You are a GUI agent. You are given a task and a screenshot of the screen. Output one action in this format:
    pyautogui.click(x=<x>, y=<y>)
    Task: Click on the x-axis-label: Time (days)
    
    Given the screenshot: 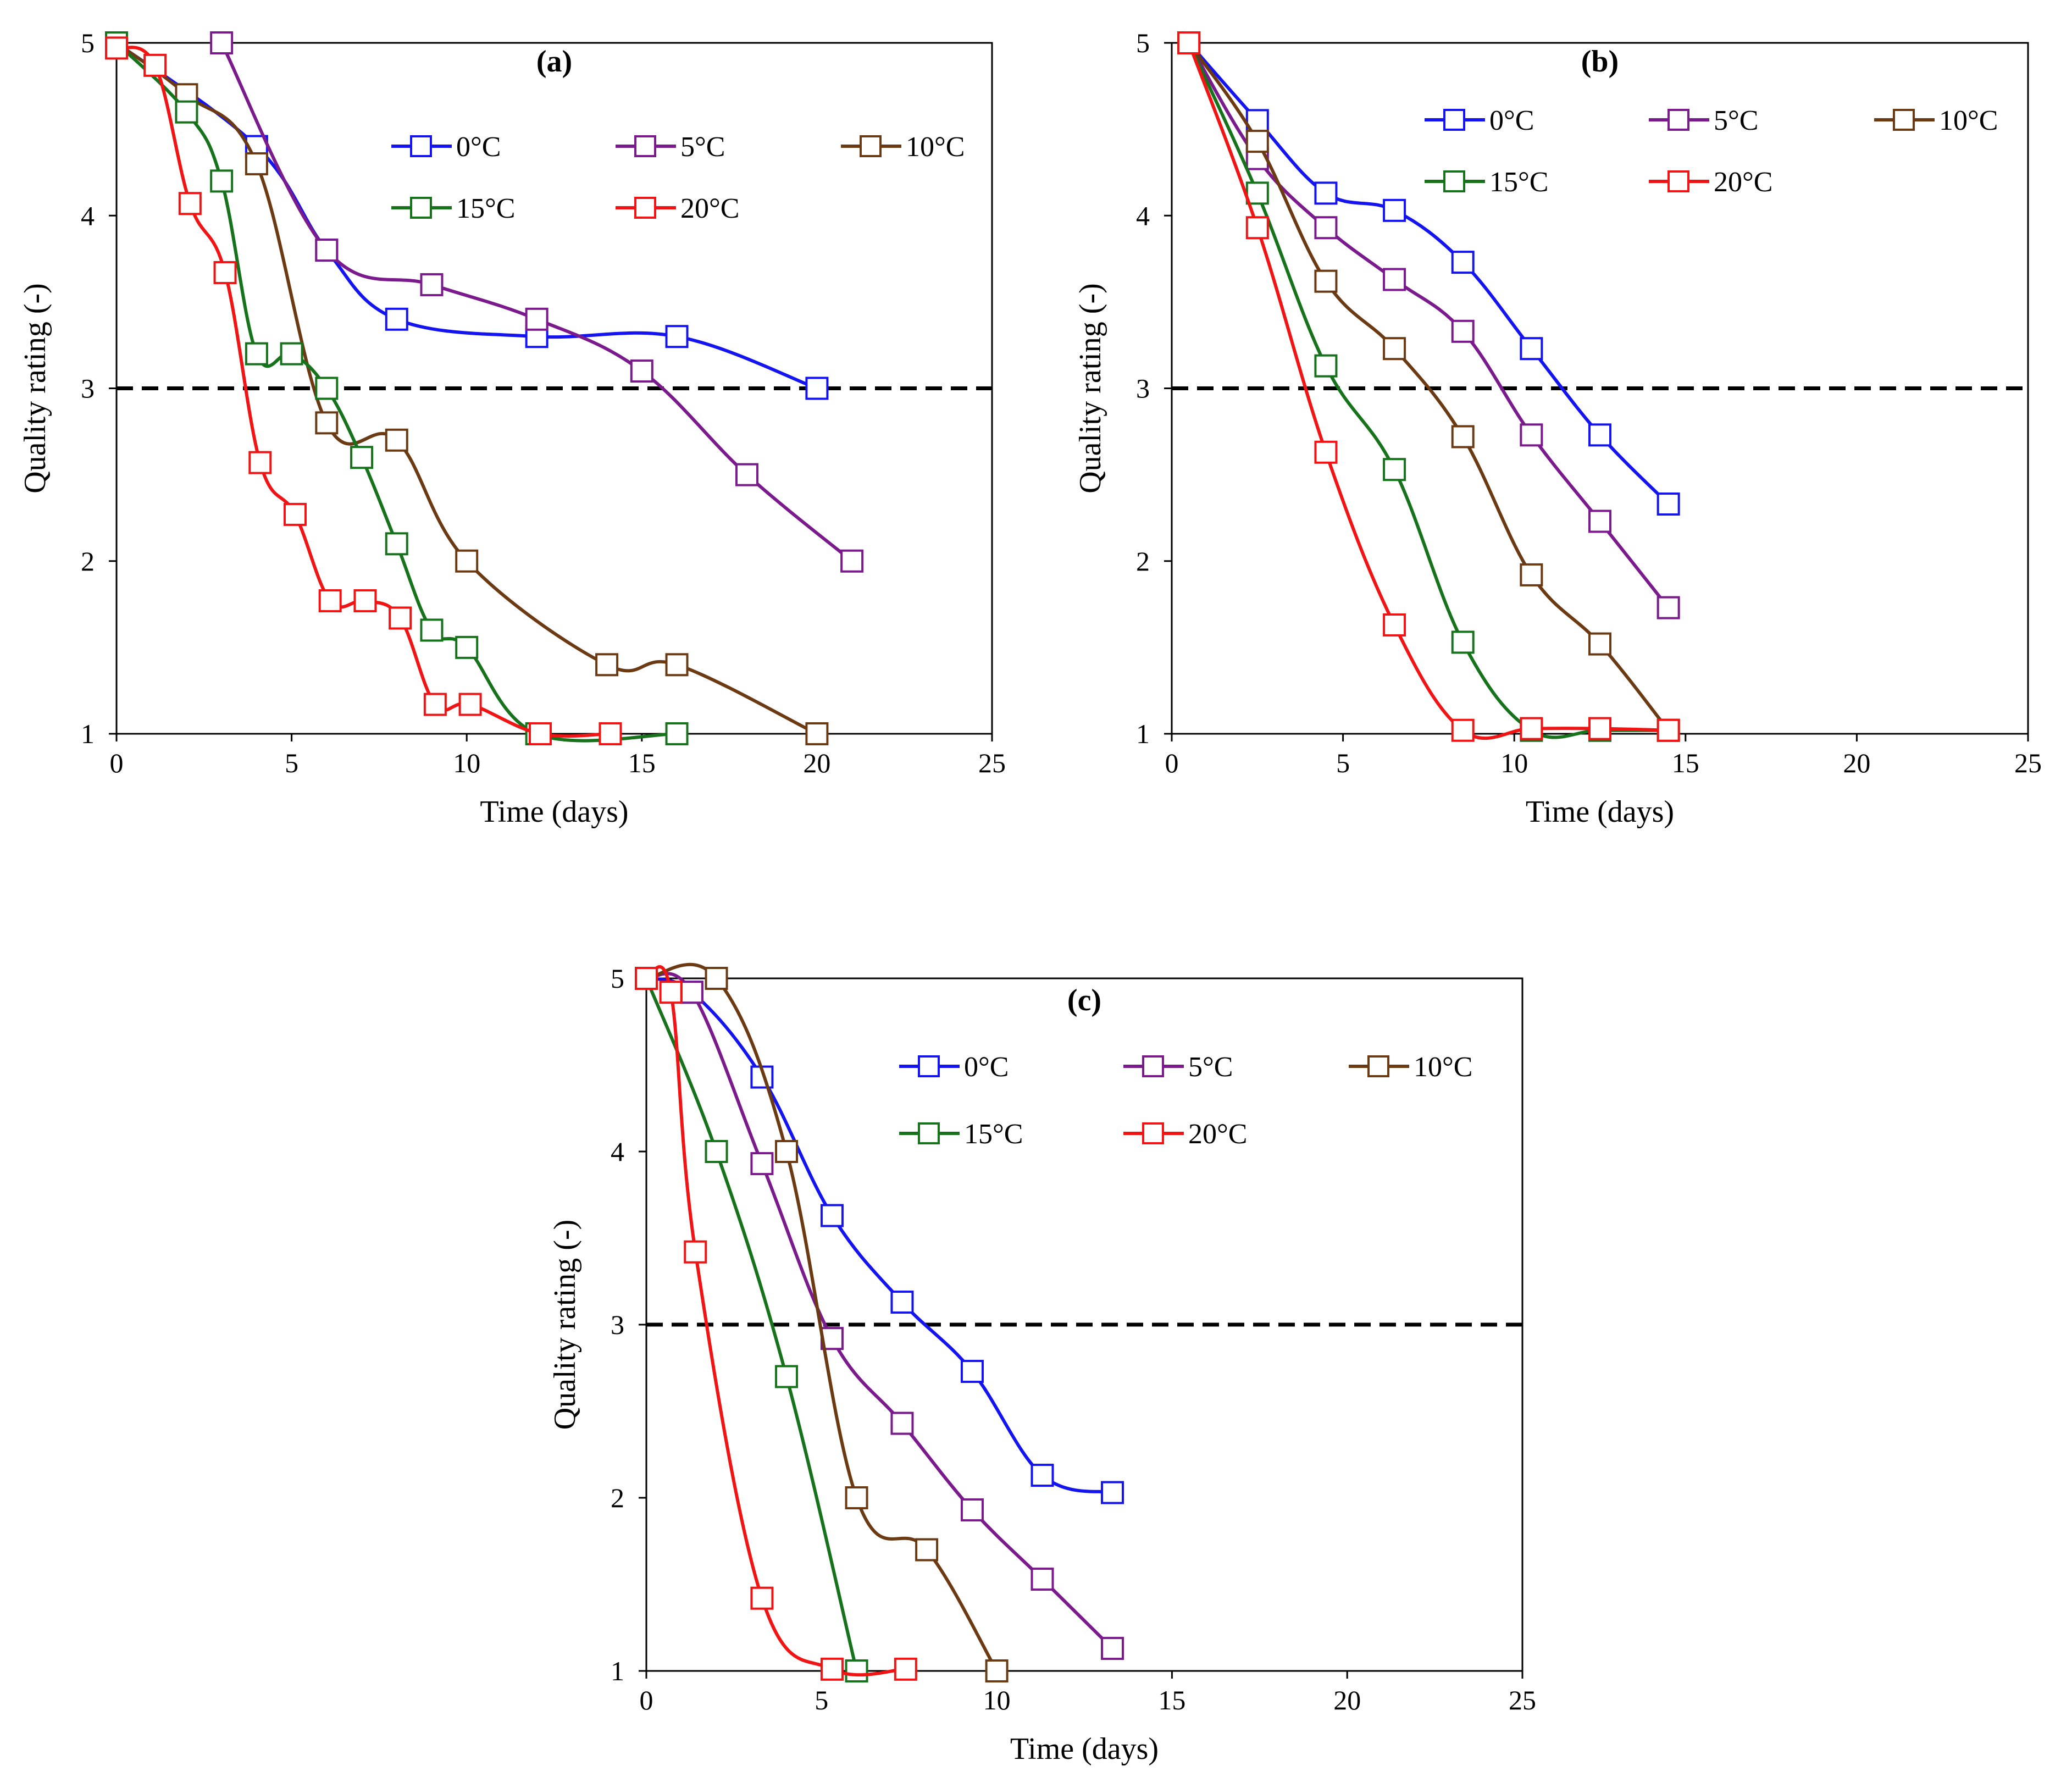 What is the action you would take?
    pyautogui.click(x=554, y=812)
    